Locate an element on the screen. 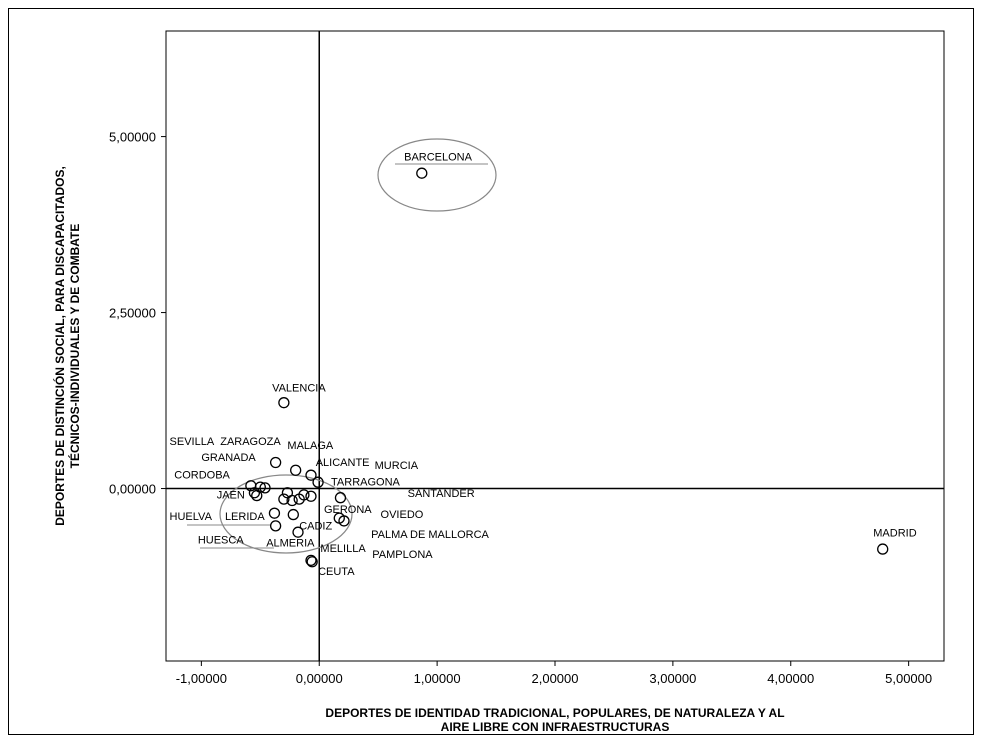 The image size is (983, 743). x-tick-label: 3,00000 is located at coordinates (672, 678).